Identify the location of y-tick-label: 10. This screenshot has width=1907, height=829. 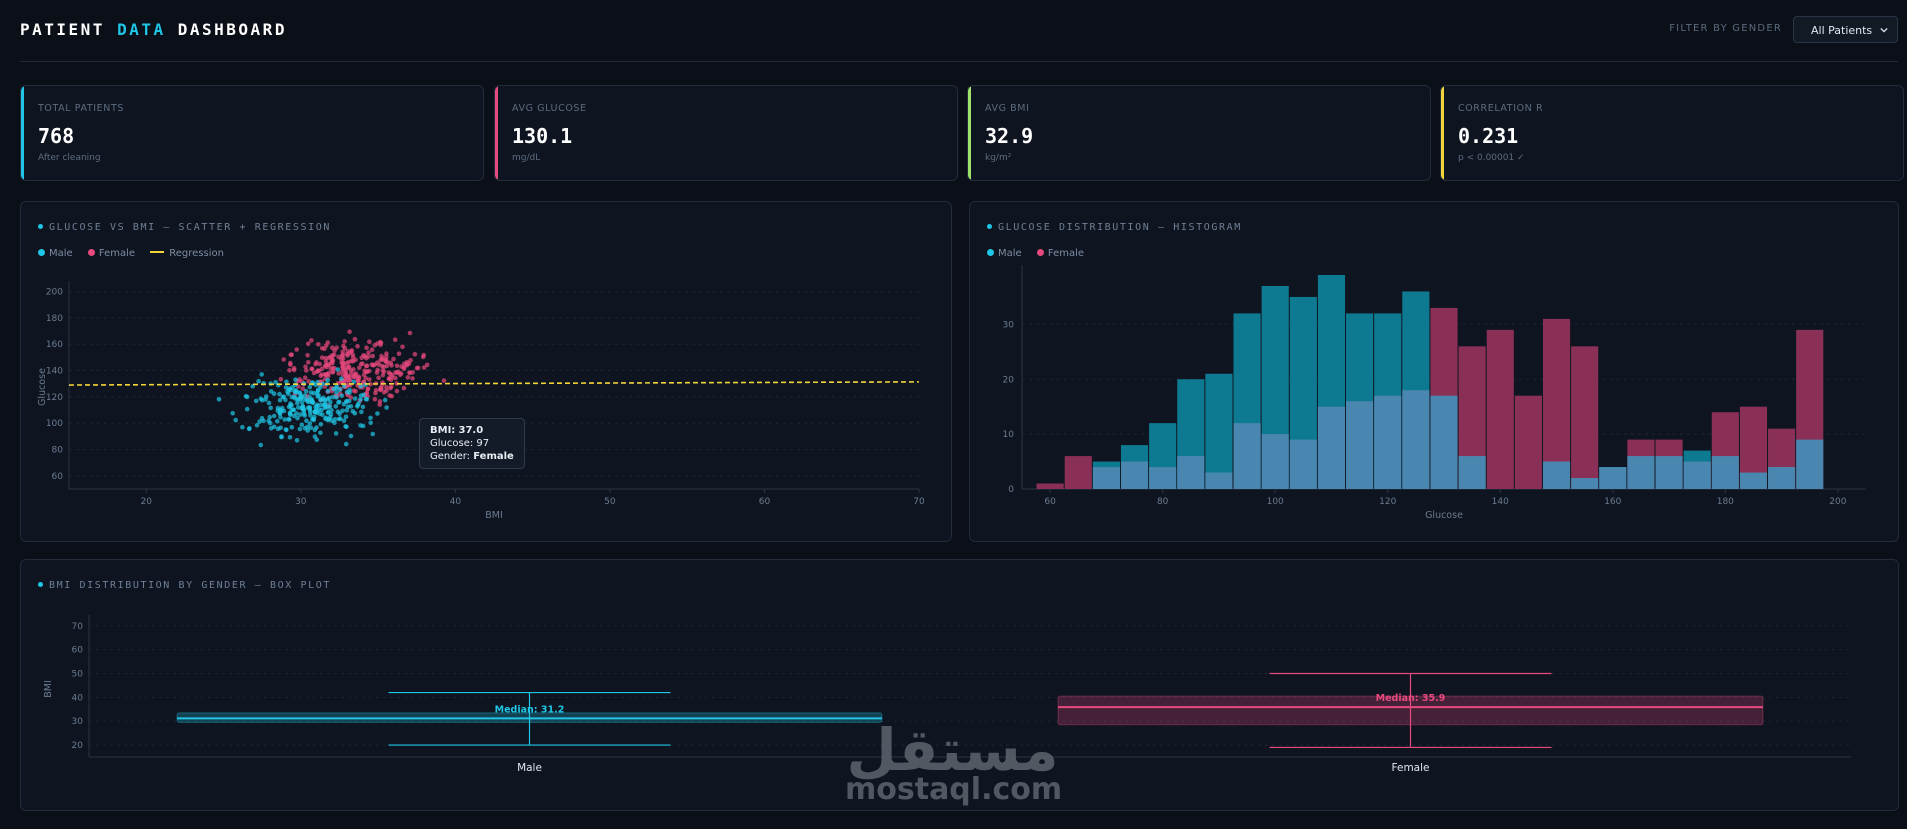
(1009, 435).